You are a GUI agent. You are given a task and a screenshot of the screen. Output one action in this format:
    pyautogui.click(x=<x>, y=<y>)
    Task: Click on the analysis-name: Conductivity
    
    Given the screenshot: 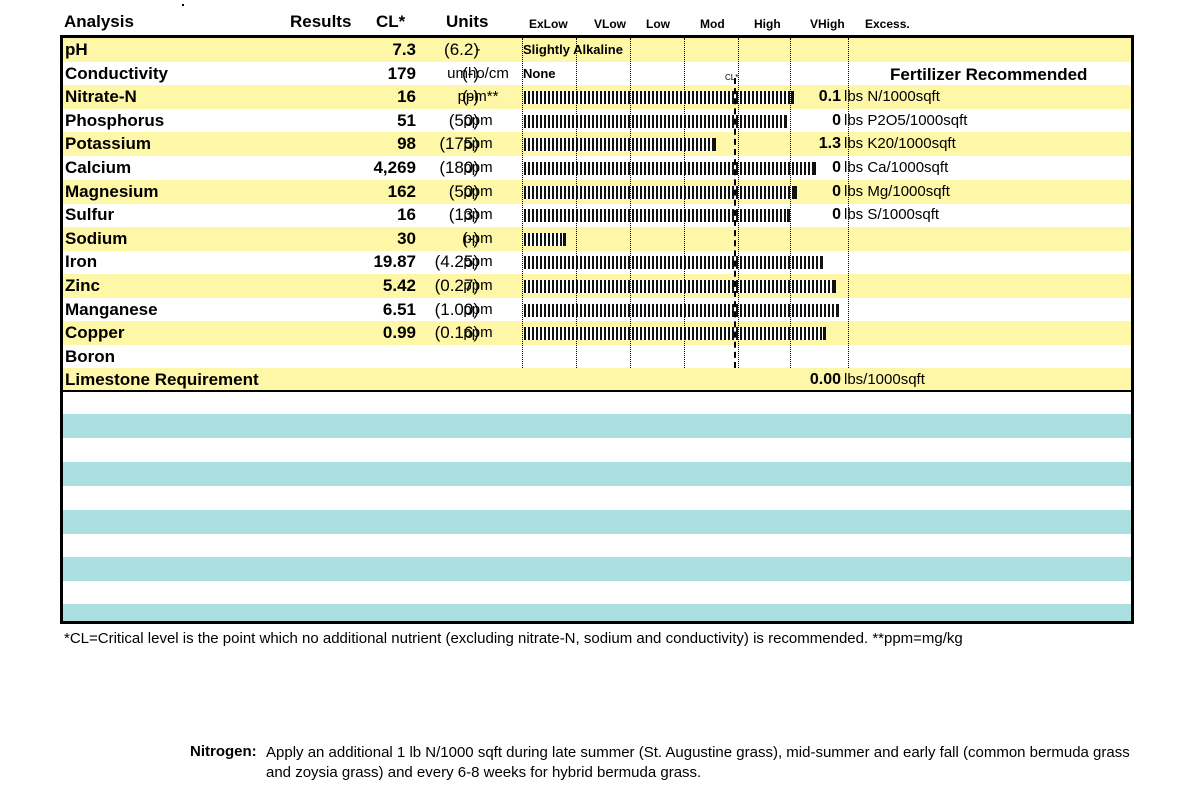 What is the action you would take?
    pyautogui.click(x=116, y=73)
    